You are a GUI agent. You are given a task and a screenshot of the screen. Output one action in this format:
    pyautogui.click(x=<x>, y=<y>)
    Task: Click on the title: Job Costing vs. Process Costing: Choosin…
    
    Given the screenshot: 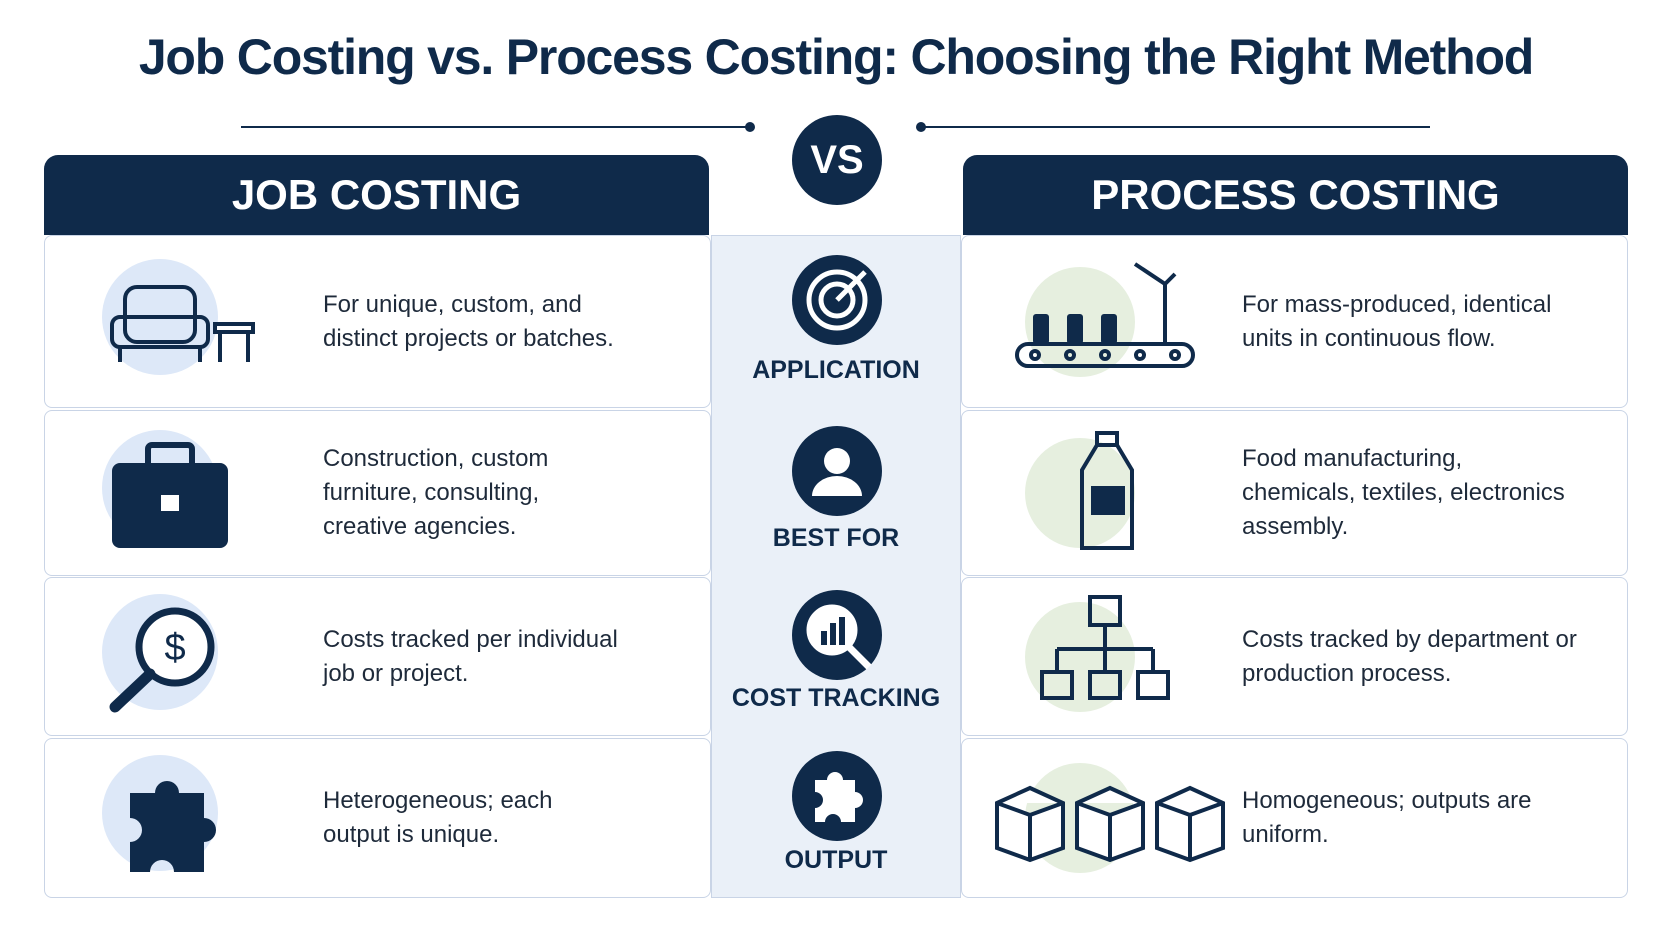 What is the action you would take?
    pyautogui.click(x=836, y=57)
    